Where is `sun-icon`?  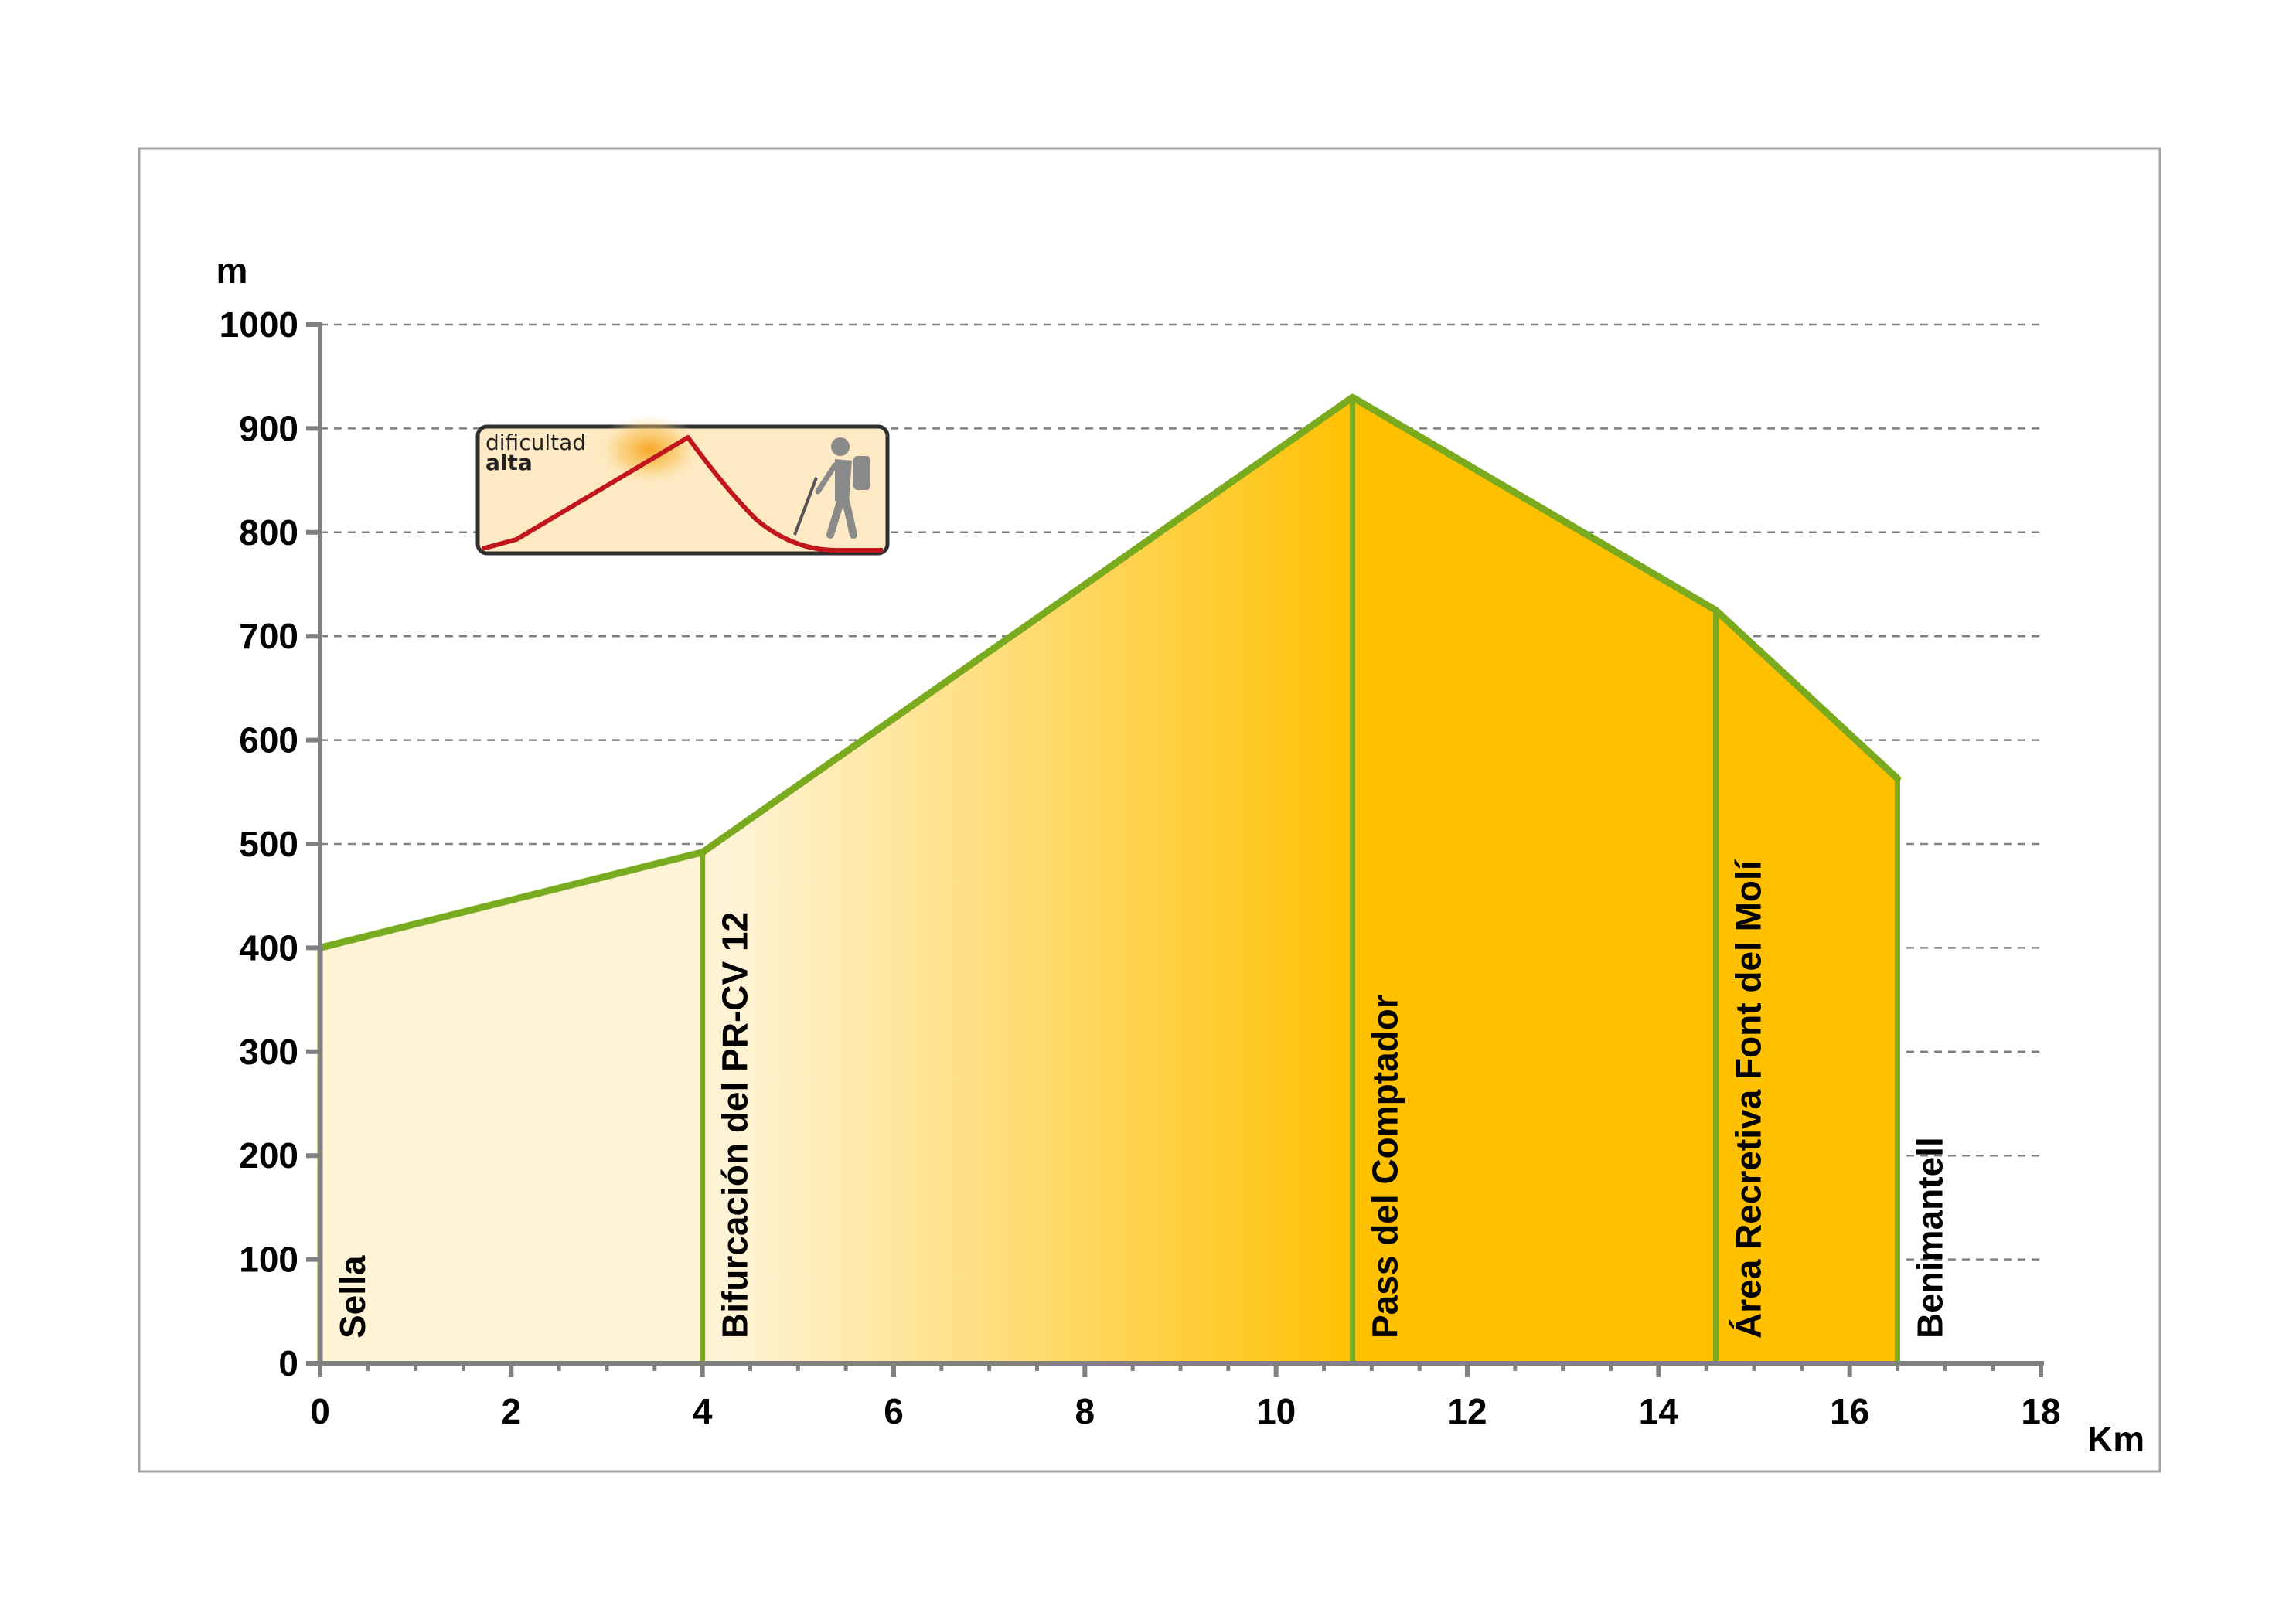 sun-icon is located at coordinates (649, 449).